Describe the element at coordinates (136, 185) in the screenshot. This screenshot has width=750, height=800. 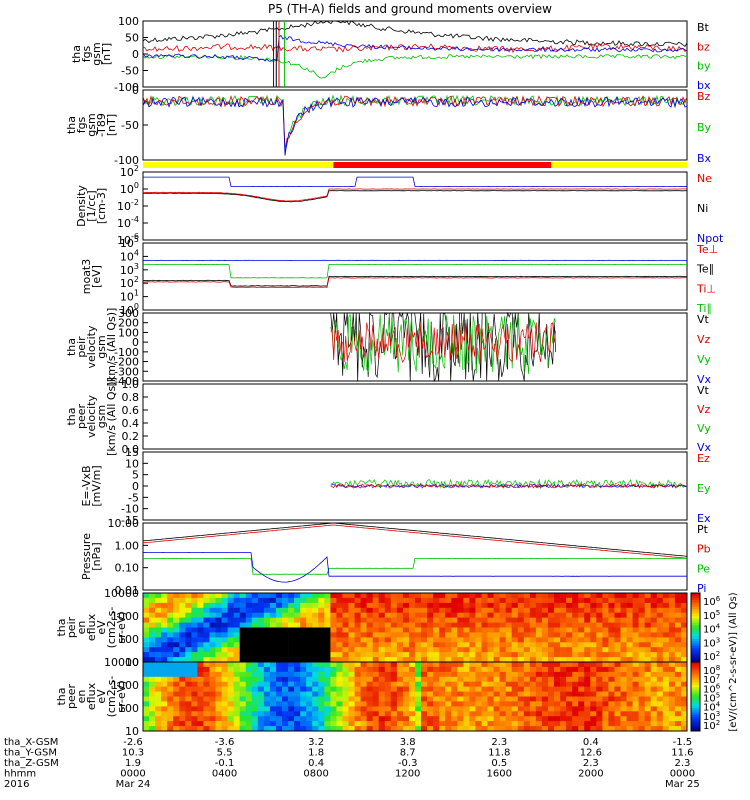
I see `y-tick-exponent: 0` at that location.